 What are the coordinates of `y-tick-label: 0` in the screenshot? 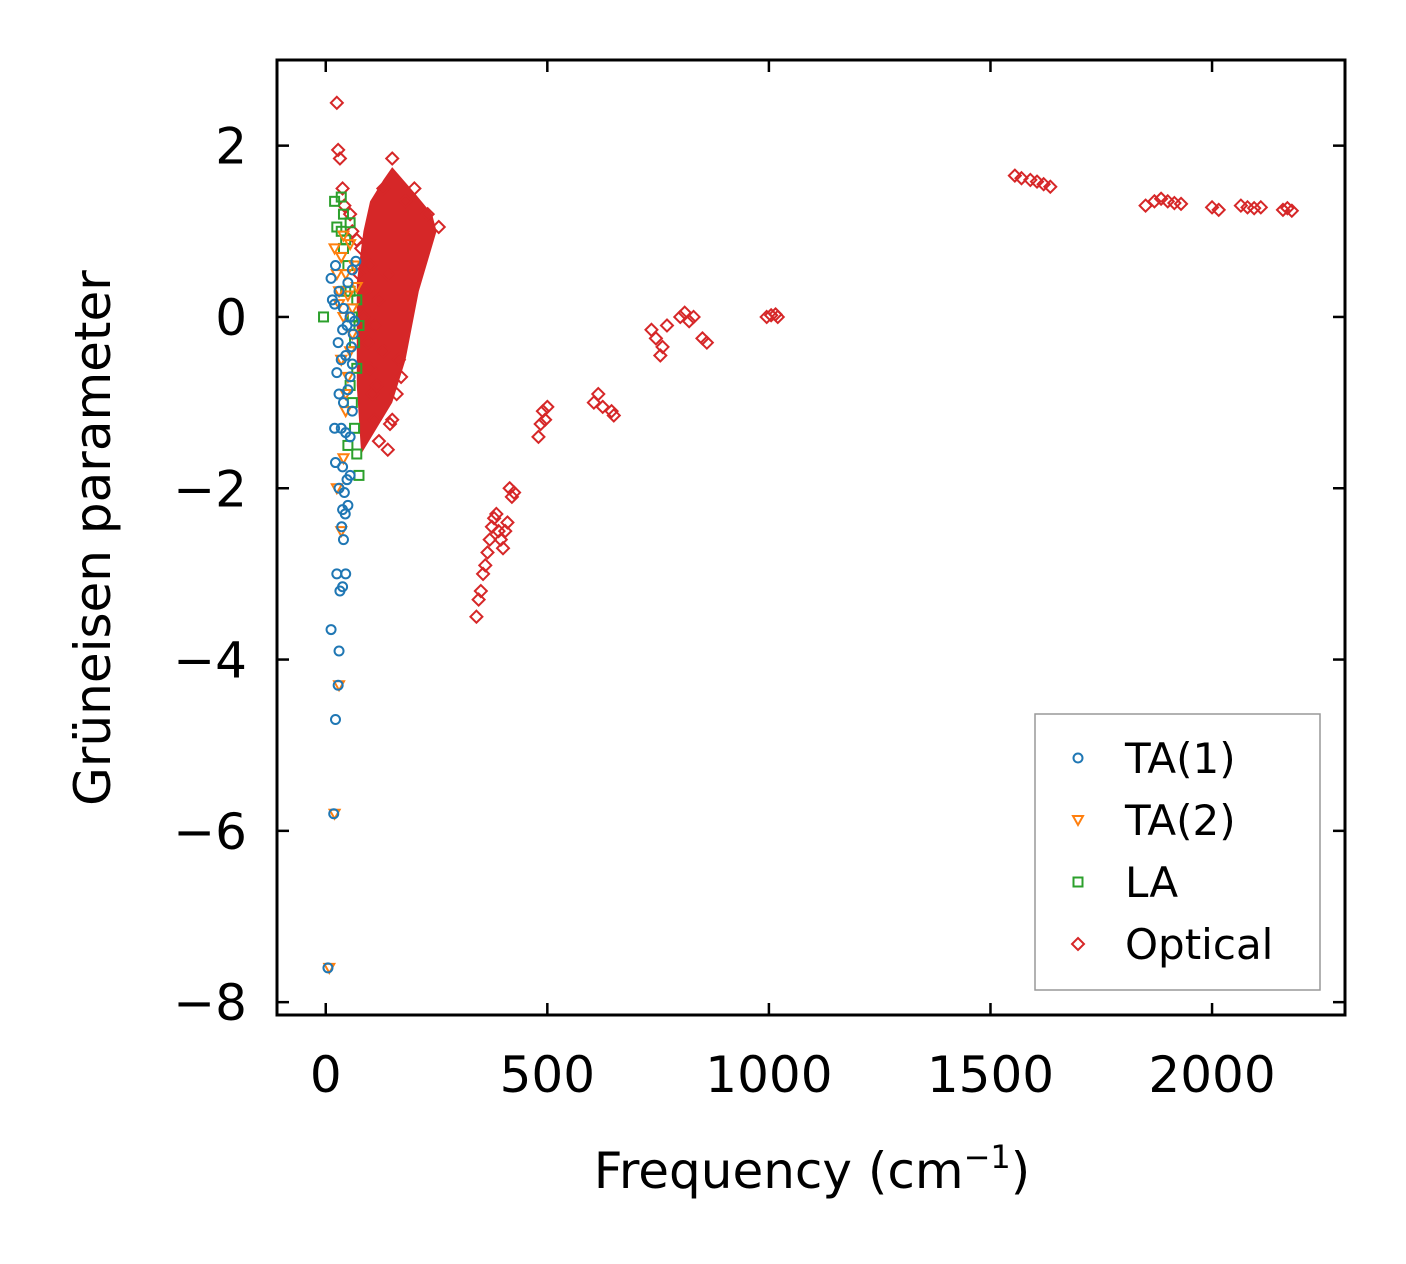 It's located at (231, 318).